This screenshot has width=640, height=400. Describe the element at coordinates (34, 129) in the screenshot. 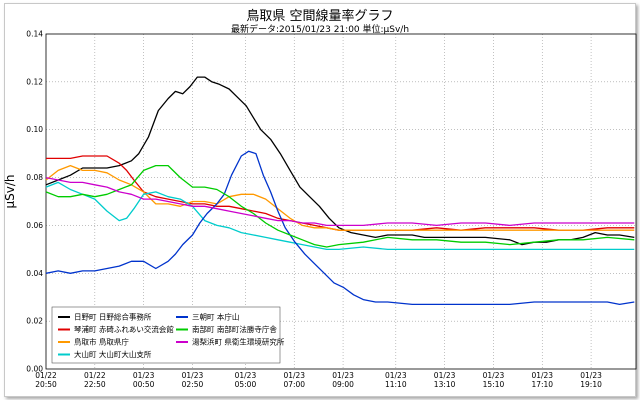

I see `y-tick-label: 0.10` at that location.